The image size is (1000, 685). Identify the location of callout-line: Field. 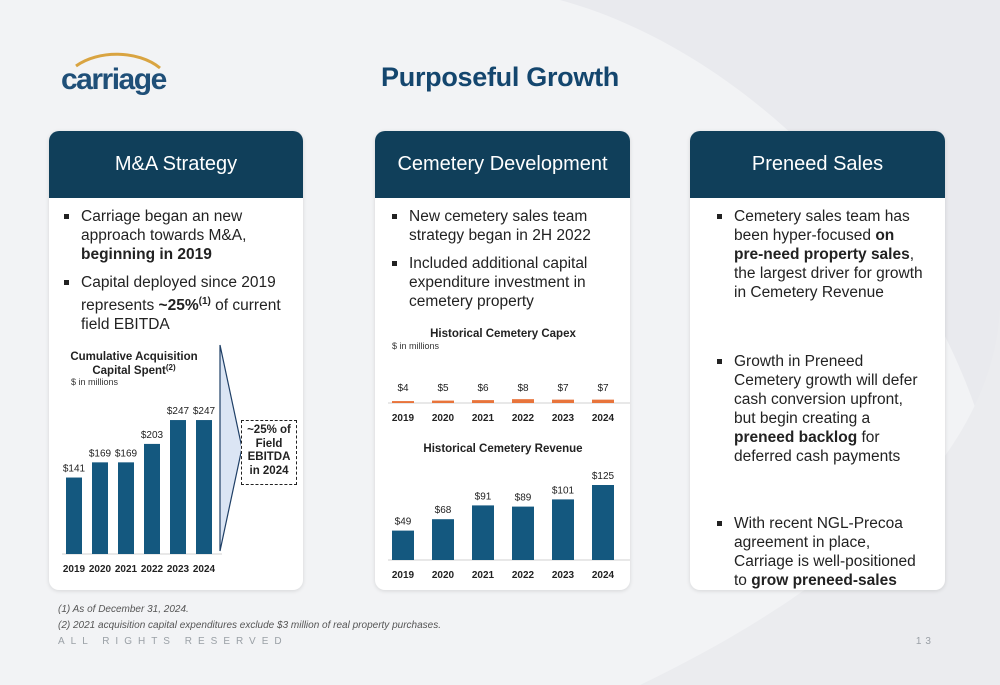
(269, 443).